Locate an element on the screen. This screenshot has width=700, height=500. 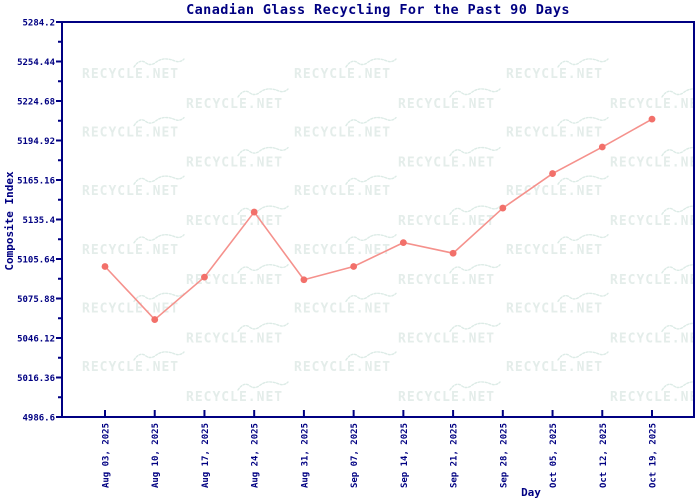
x-axis-title: Day is located at coordinates (531, 492).